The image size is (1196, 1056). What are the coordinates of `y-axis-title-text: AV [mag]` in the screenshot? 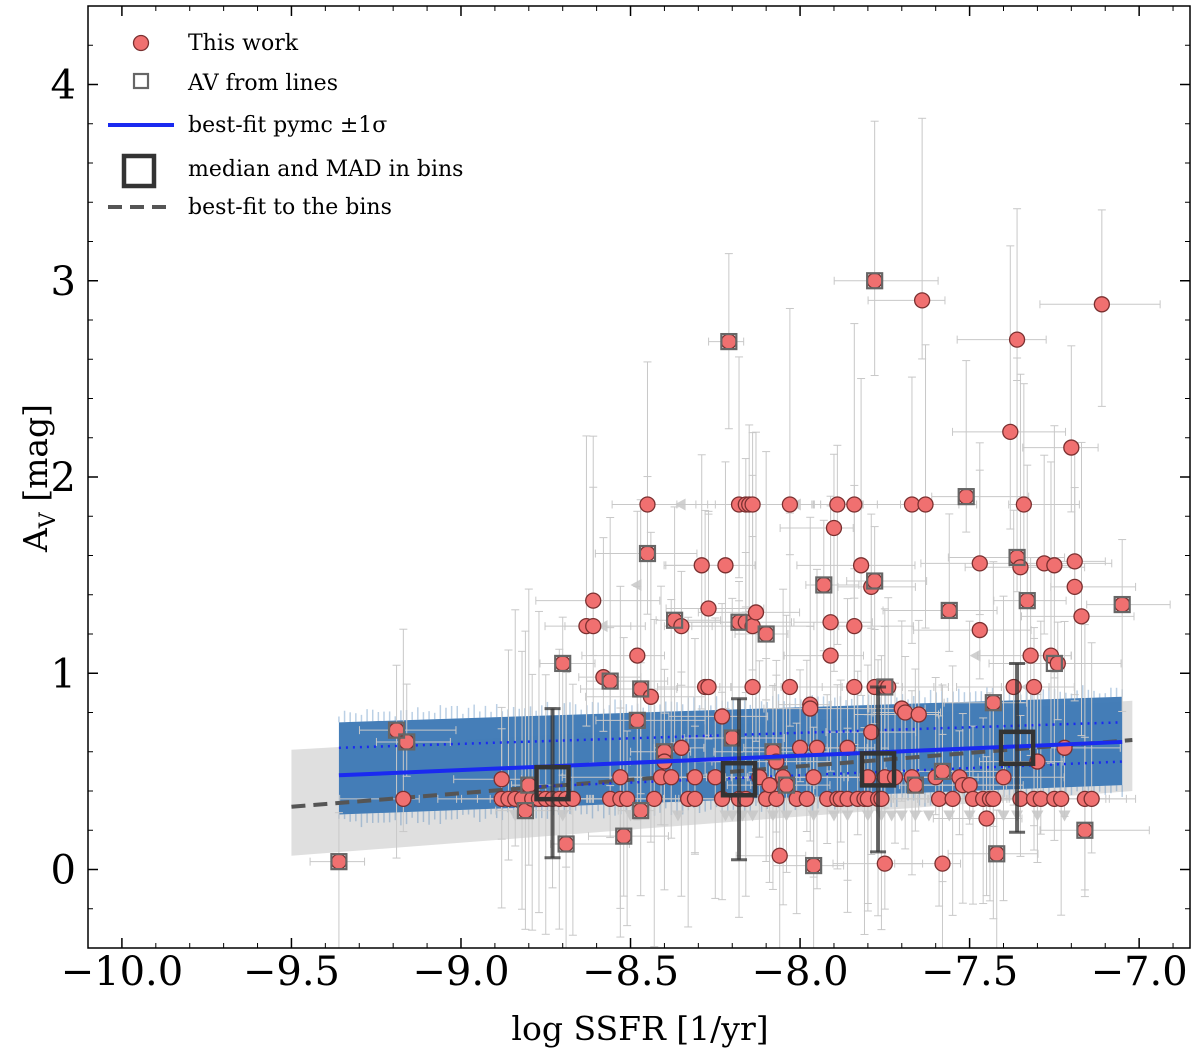 It's located at (38, 478).